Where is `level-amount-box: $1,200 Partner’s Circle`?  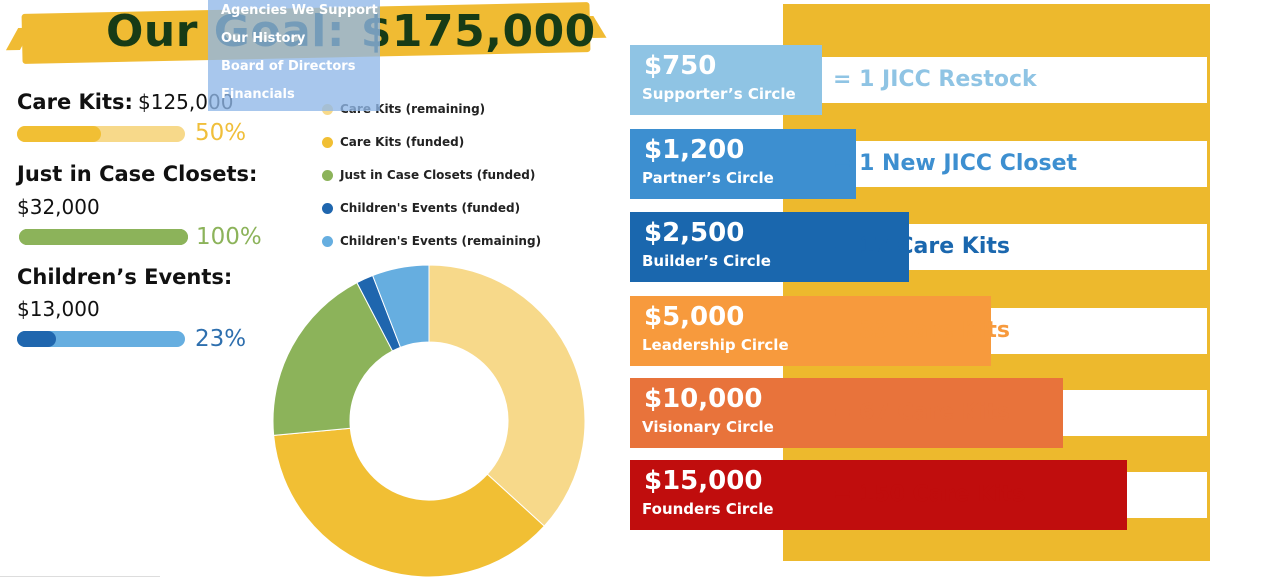 level-amount-box: $1,200 Partner’s Circle is located at coordinates (743, 164).